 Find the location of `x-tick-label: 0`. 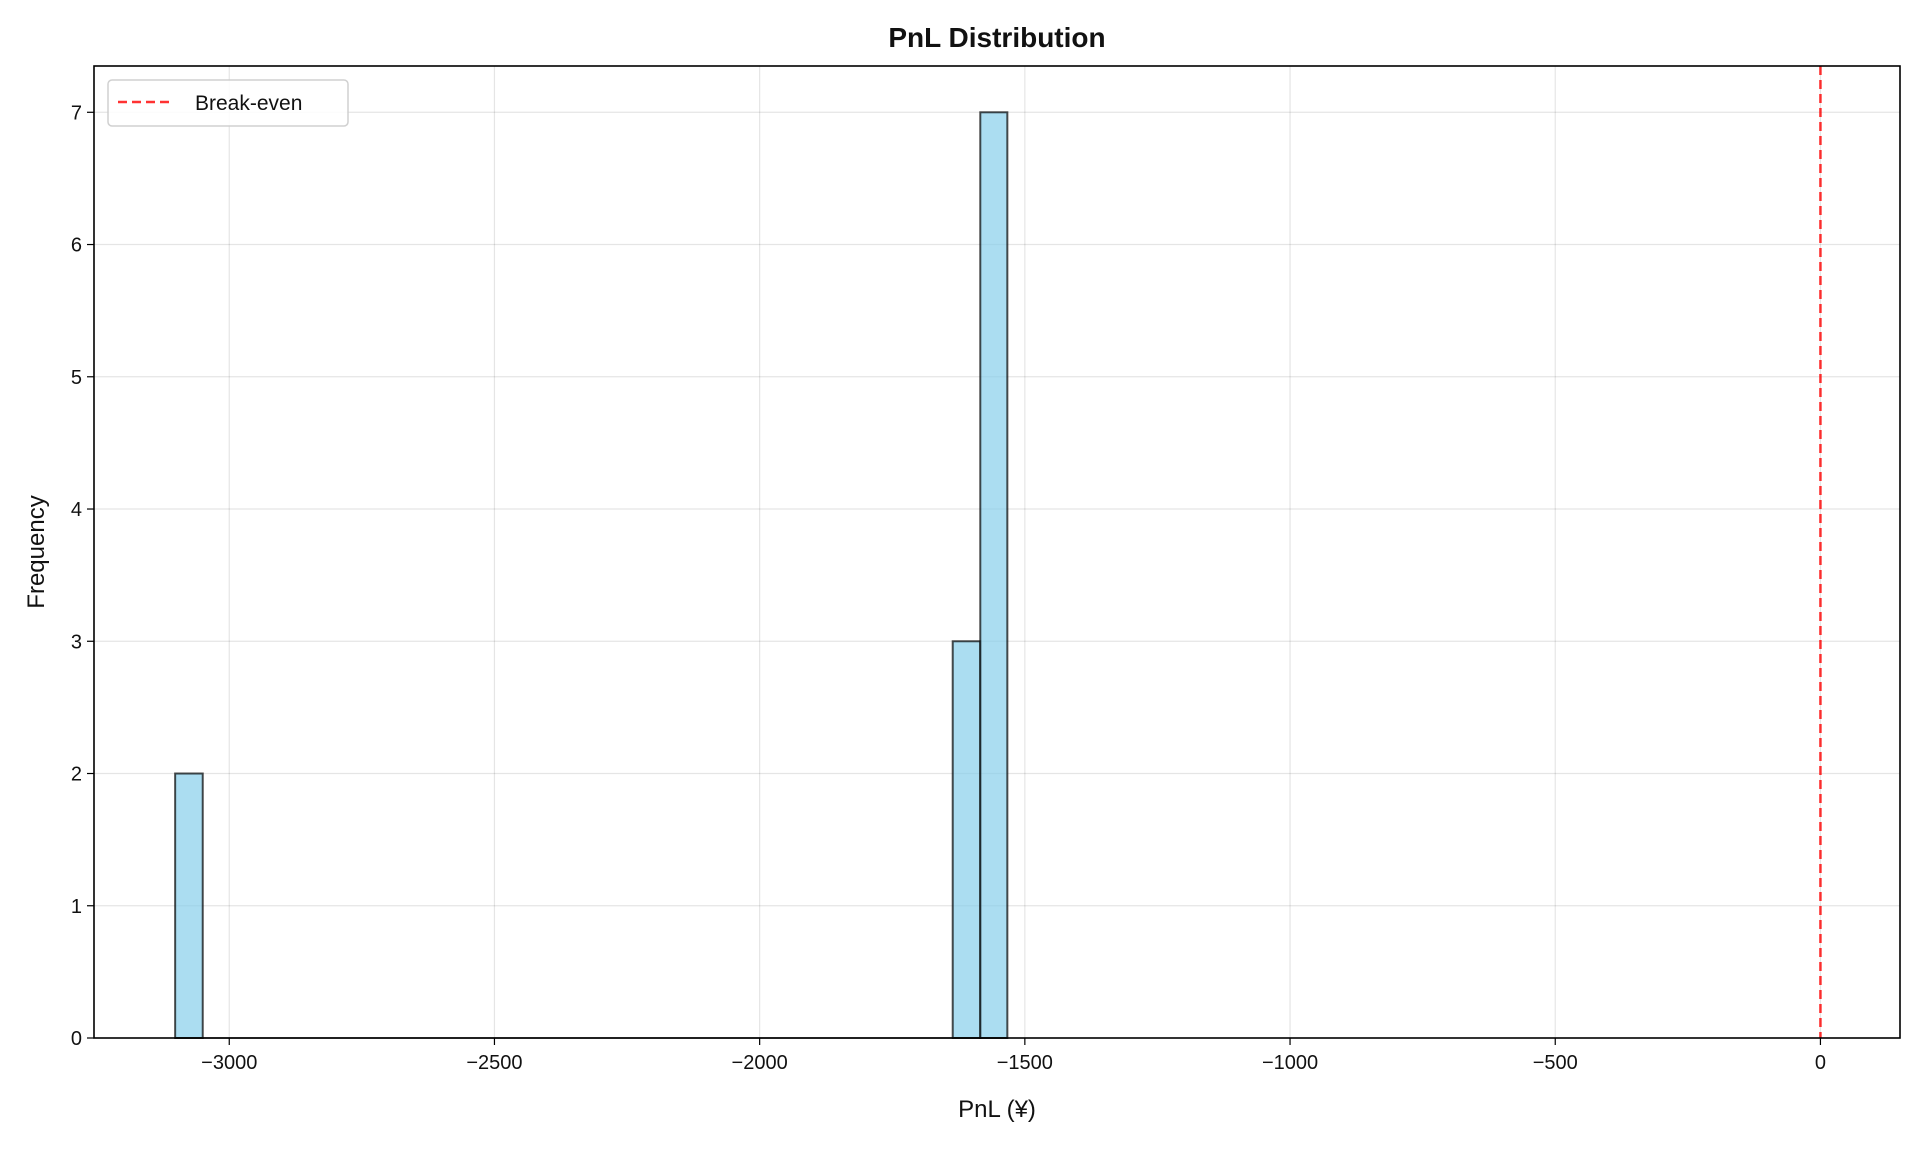

x-tick-label: 0 is located at coordinates (1820, 1063).